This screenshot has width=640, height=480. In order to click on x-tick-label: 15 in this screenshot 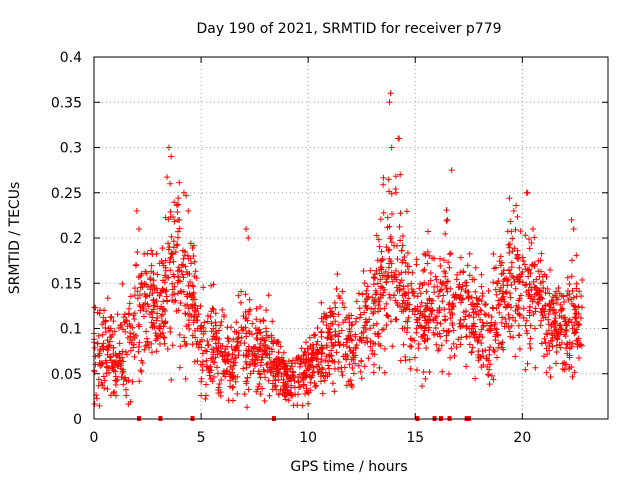, I will do `click(415, 438)`.